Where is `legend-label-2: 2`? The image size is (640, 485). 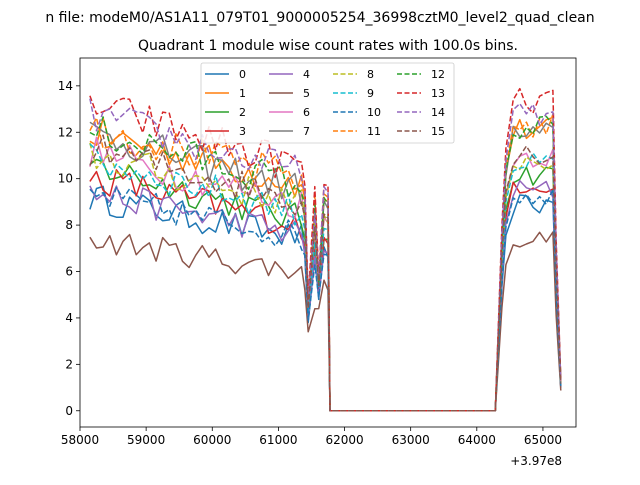
legend-label-2: 2 is located at coordinates (242, 112).